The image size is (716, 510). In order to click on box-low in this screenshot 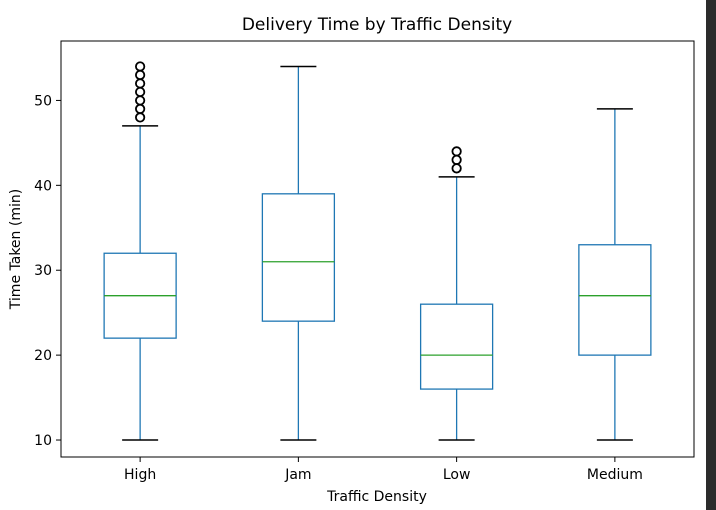, I will do `click(456, 346)`.